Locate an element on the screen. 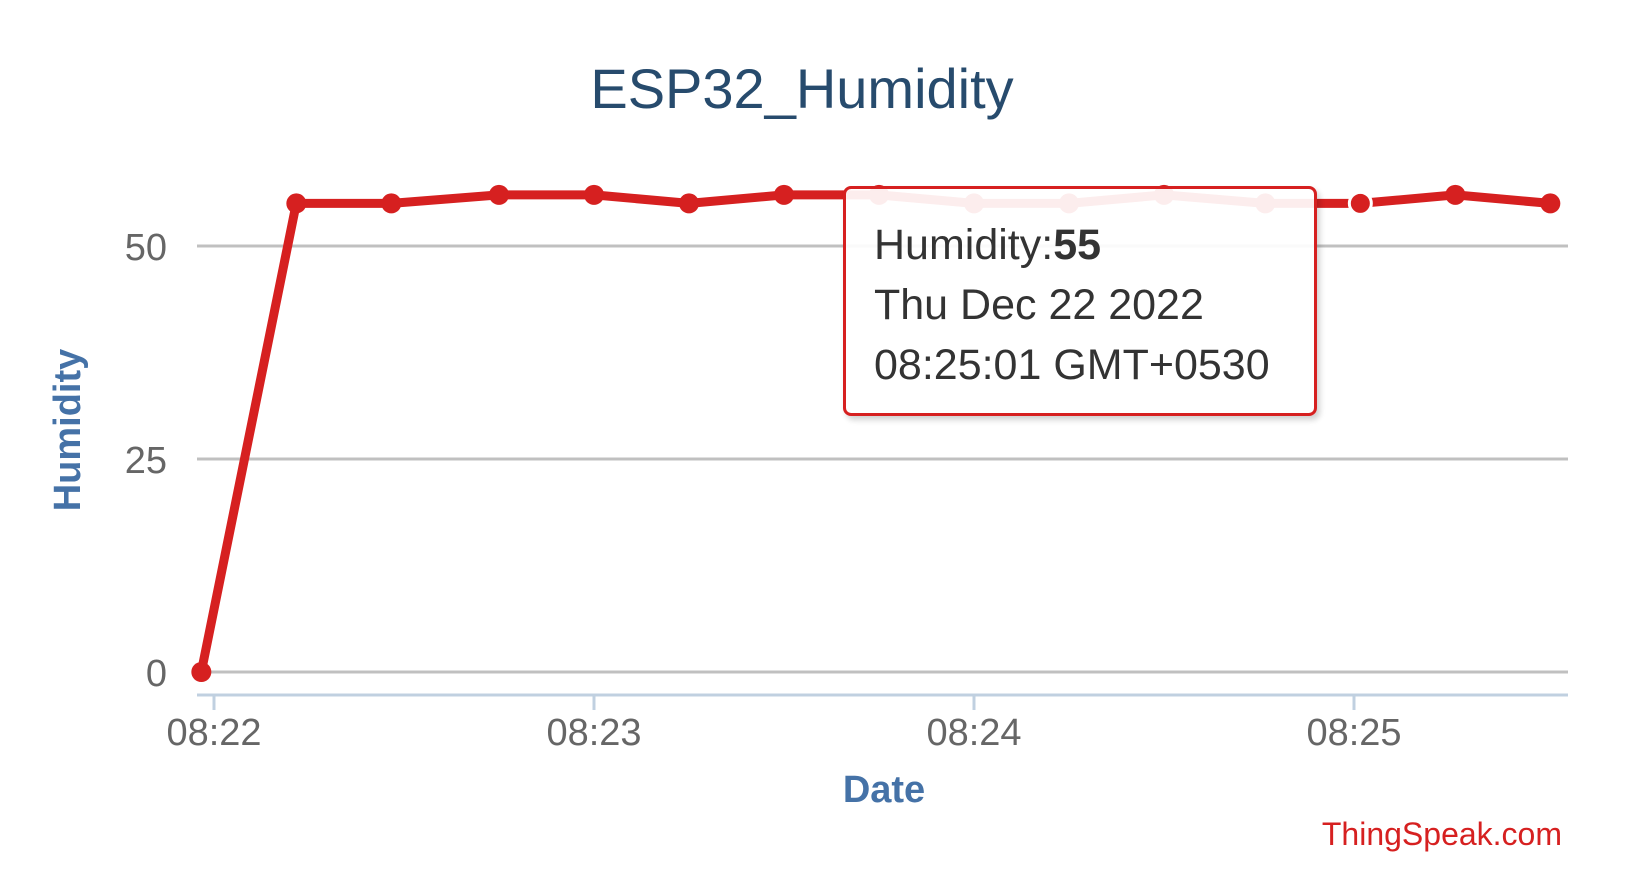 This screenshot has width=1630, height=869. chart-title: ESP32_Humidity is located at coordinates (801, 88).